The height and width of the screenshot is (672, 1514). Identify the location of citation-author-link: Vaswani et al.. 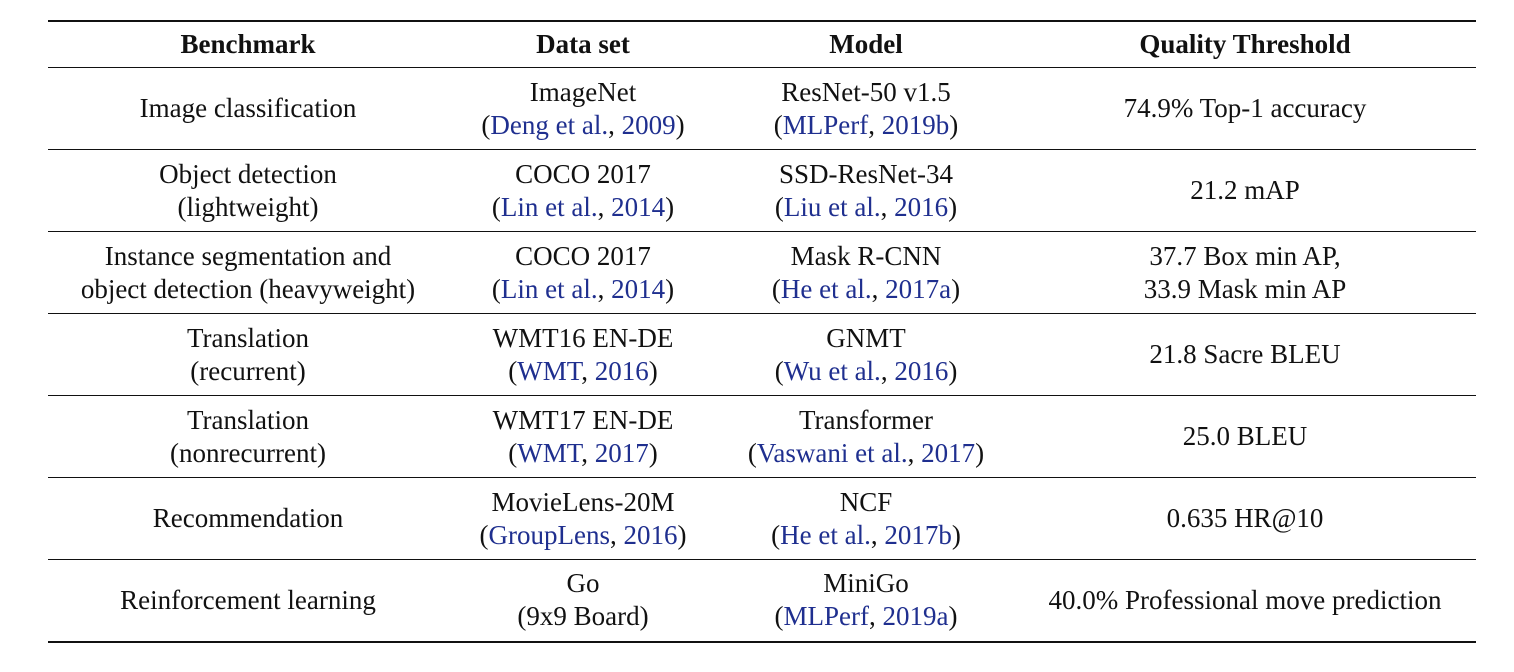
(832, 452).